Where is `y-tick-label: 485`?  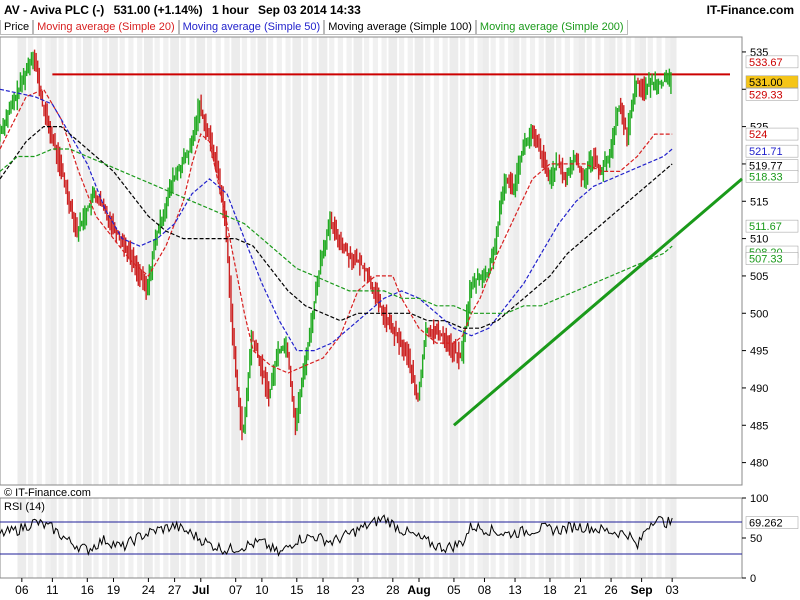
y-tick-label: 485 is located at coordinates (759, 426).